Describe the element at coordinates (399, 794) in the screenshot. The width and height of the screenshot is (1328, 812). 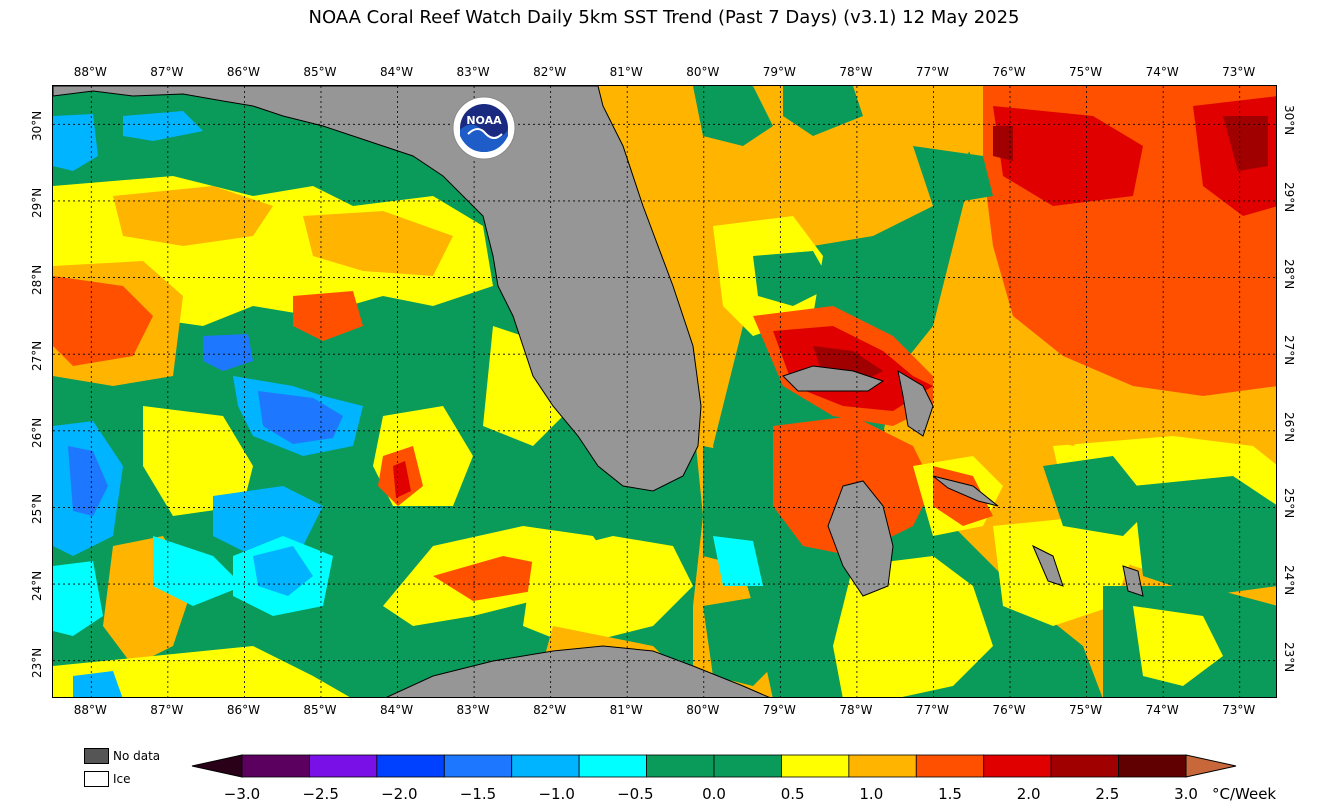
I see `colorbar-tick-label: −2.0` at that location.